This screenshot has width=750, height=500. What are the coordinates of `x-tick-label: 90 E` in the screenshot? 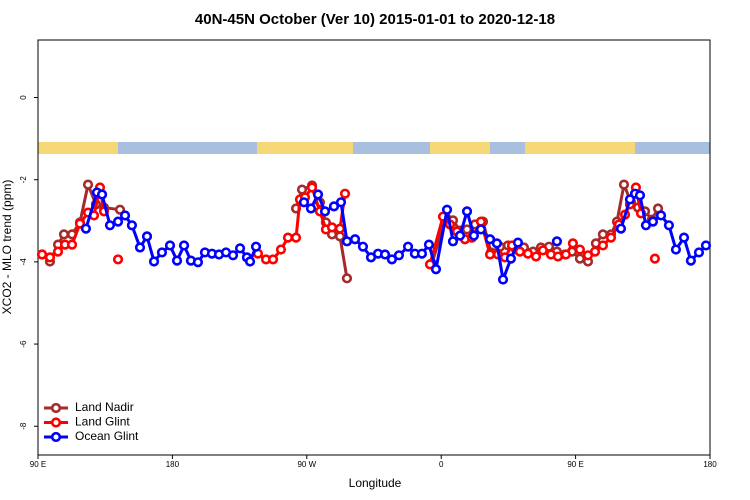 It's located at (38, 464).